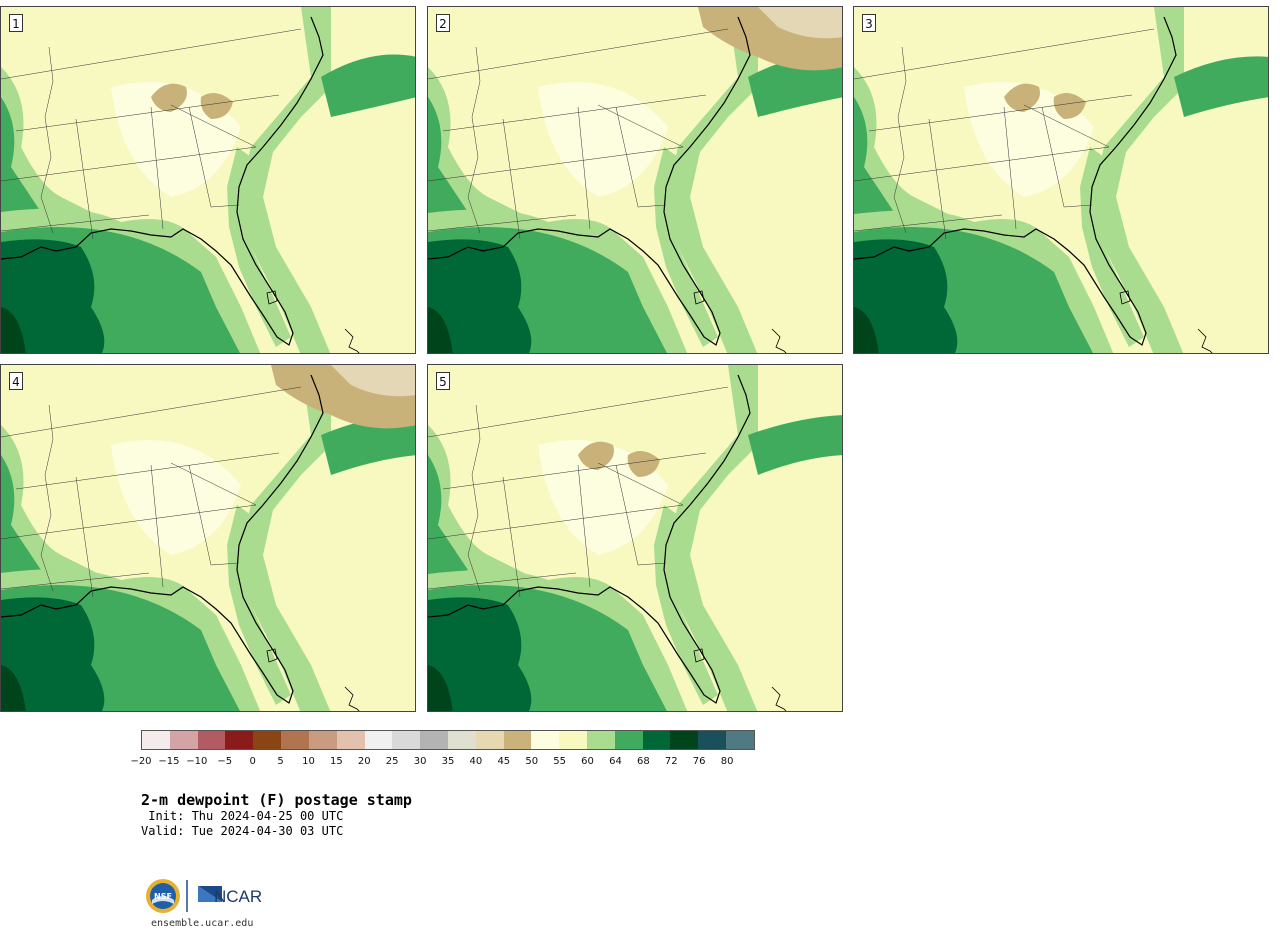  I want to click on svg-text: NSF, so click(163, 896).